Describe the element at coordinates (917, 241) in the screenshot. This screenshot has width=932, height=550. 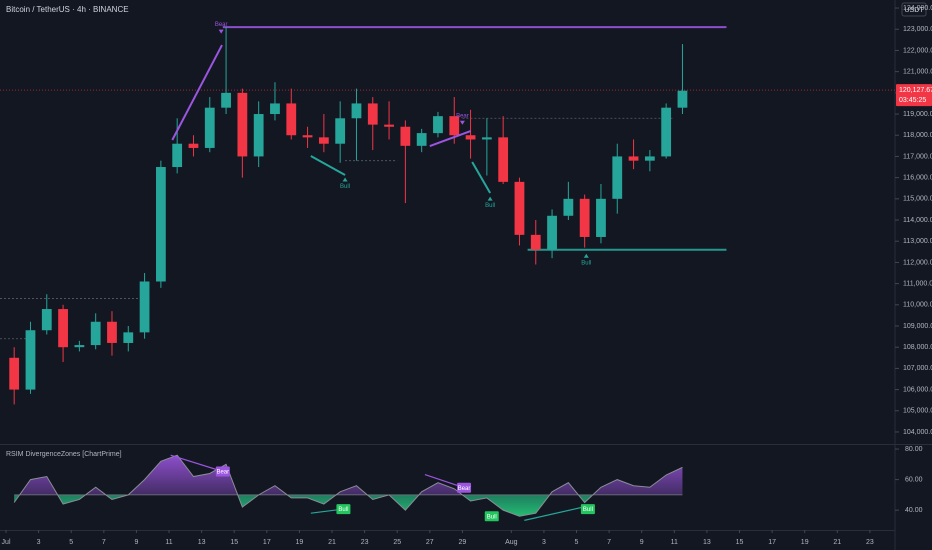
I see `y-tick-label: 113,000.00` at that location.